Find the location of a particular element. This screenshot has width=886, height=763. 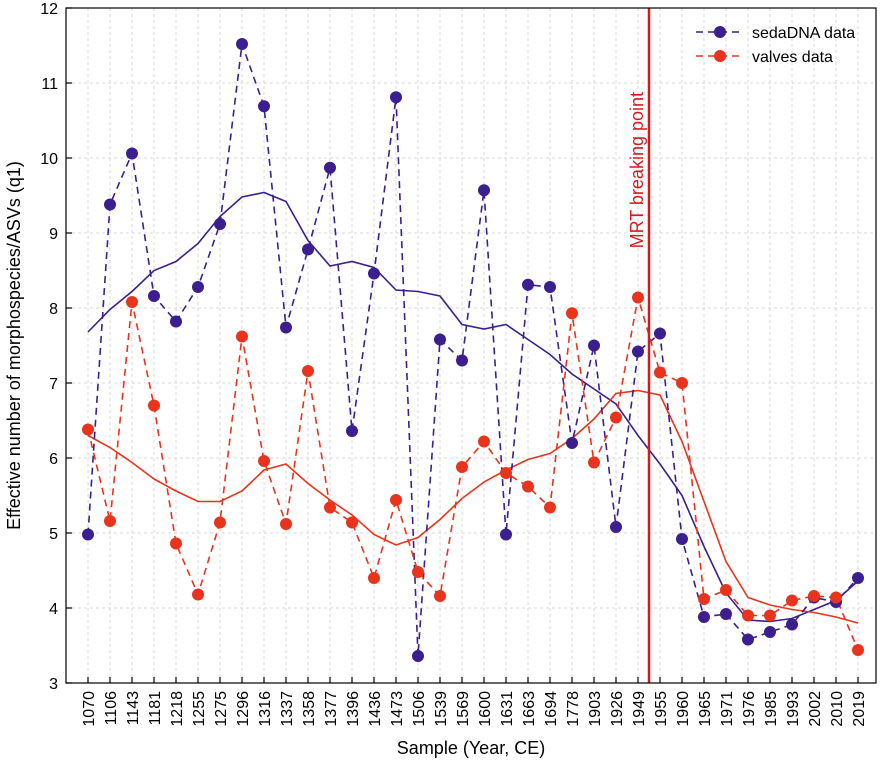

x-tick-label: 1926 is located at coordinates (617, 709).